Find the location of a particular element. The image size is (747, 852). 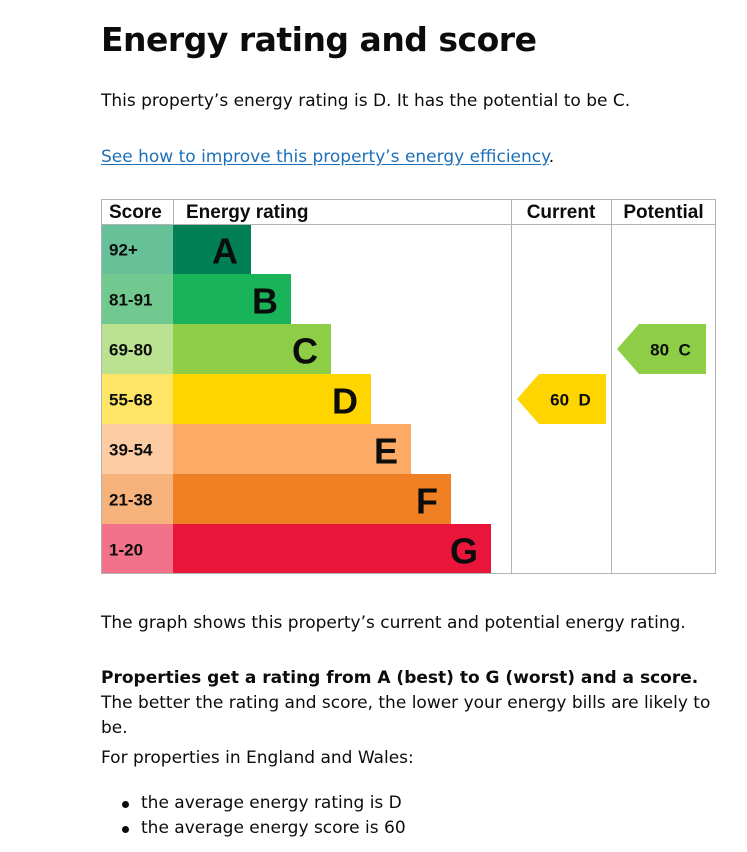

rating-letter-f: F is located at coordinates (427, 501).